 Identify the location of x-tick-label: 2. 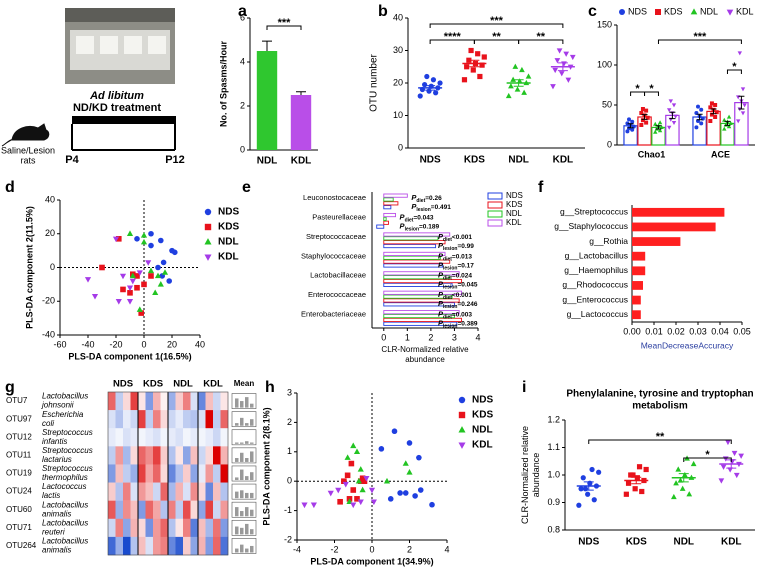
(430, 337).